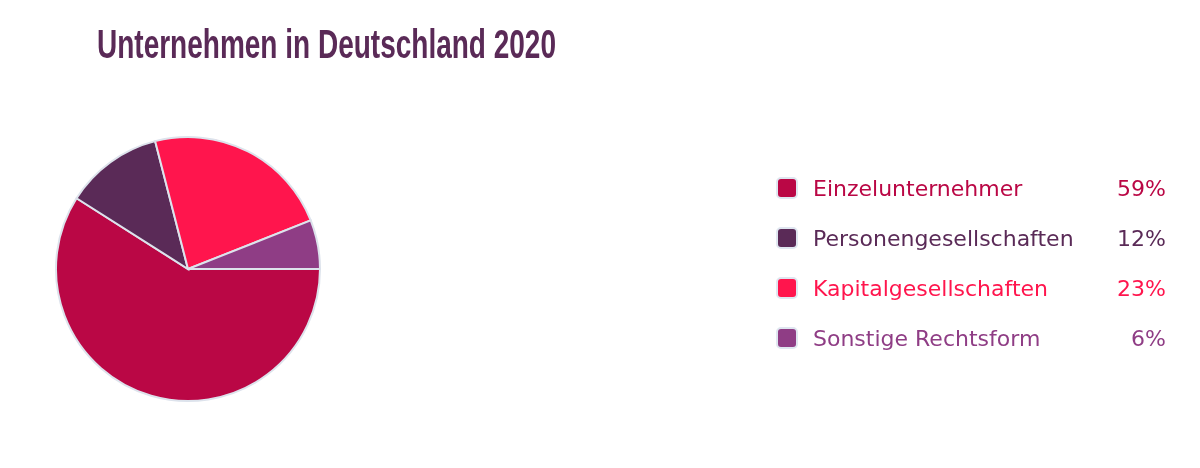 This screenshot has height=468, width=1200. What do you see at coordinates (943, 238) in the screenshot?
I see `legend-label: Personengesellschaften` at bounding box center [943, 238].